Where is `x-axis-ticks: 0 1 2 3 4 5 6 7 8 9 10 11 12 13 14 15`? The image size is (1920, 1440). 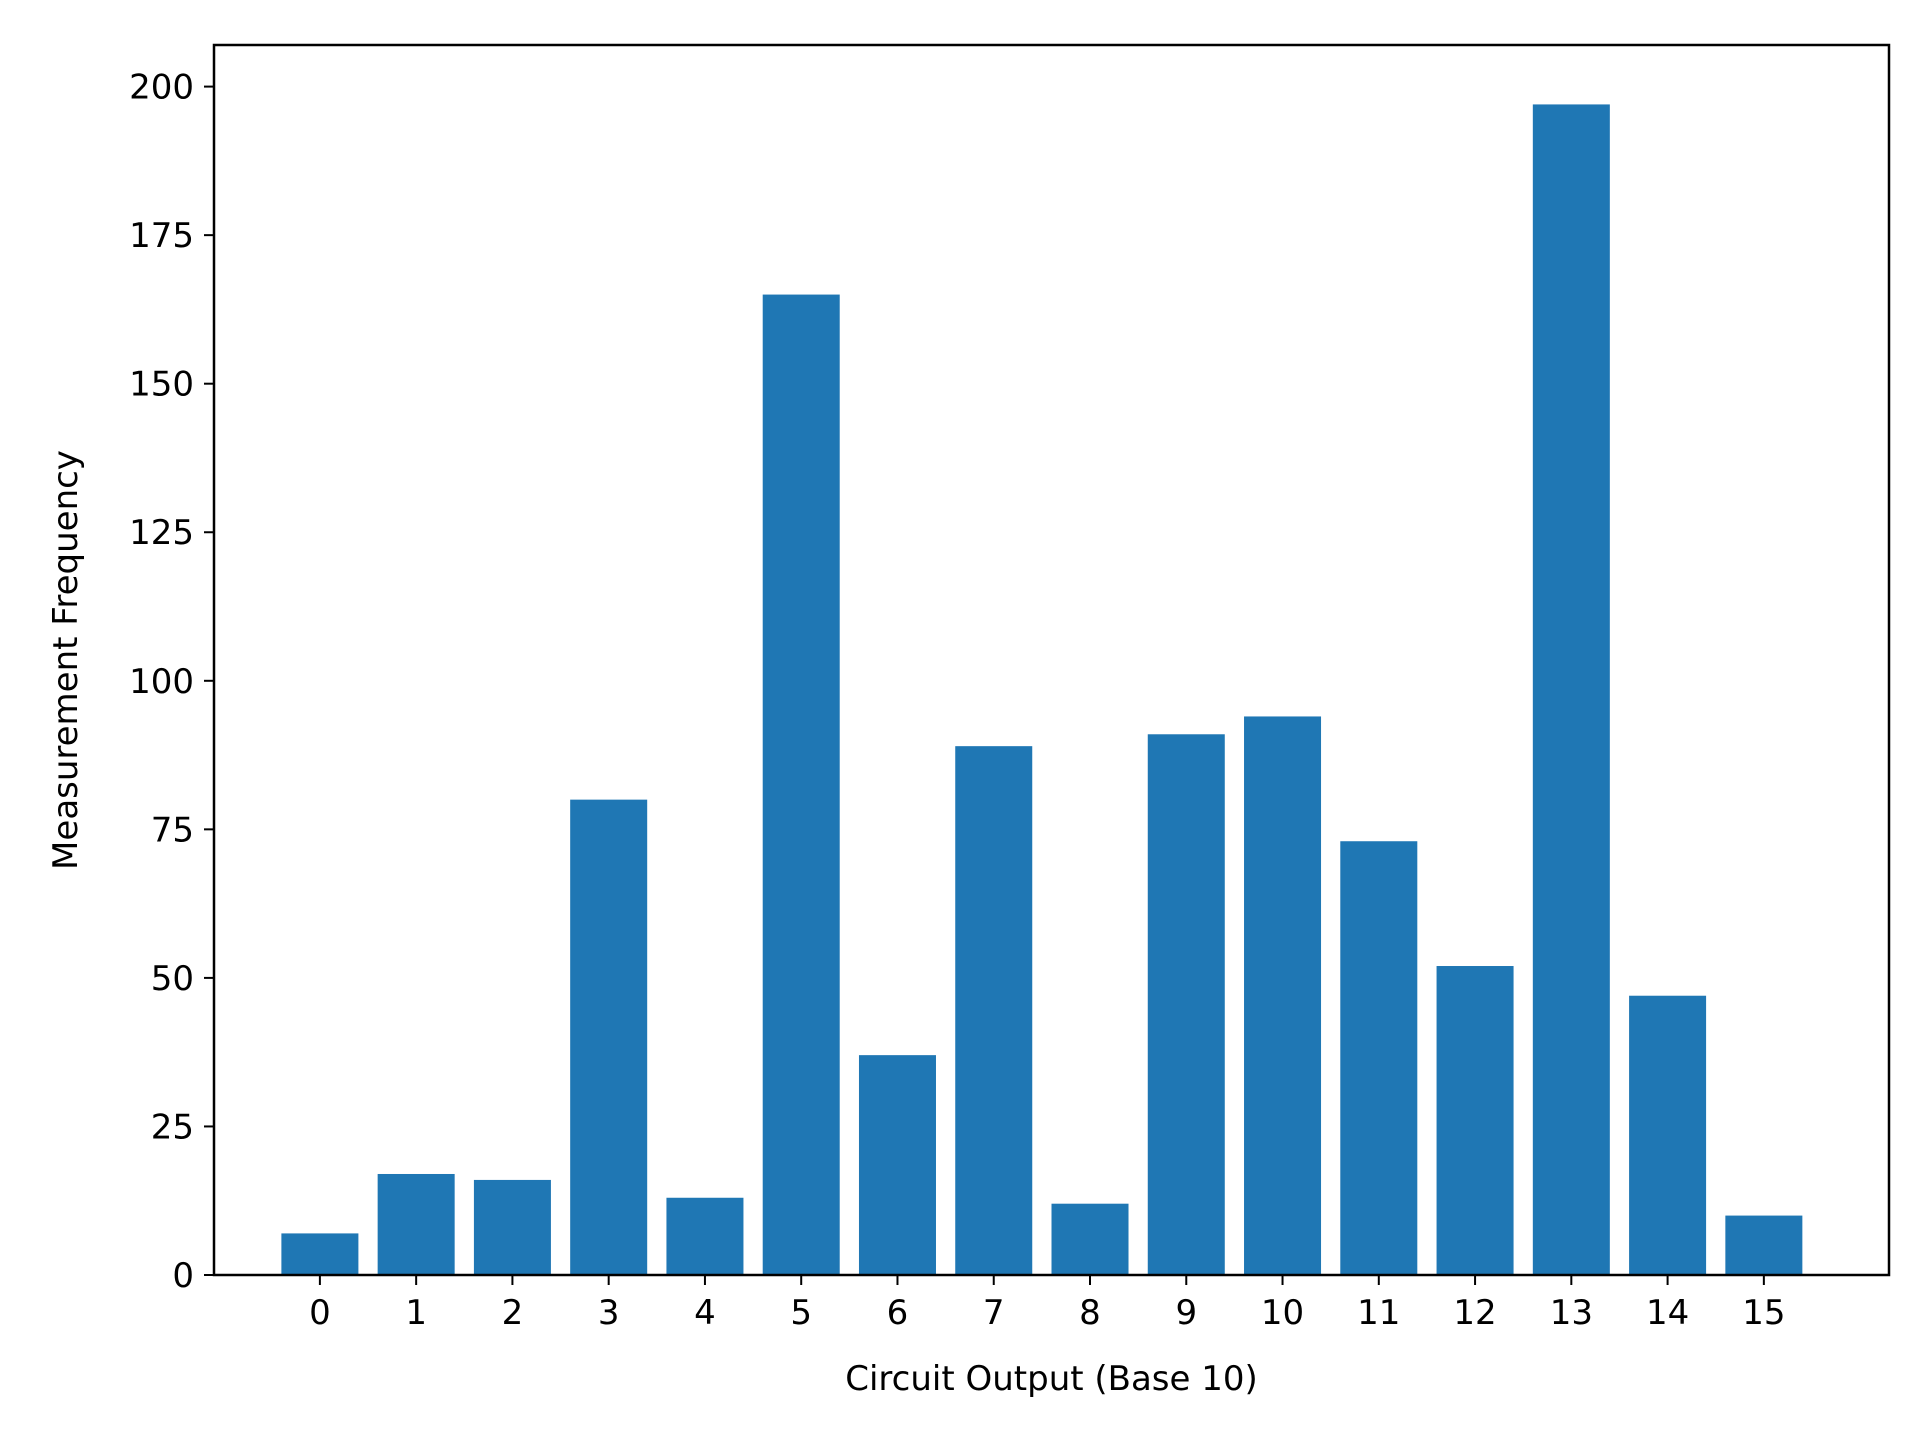
x-axis-ticks: 0 1 2 3 4 5 6 7 8 9 10 11 12 13 14 15 is located at coordinates (1047, 1304).